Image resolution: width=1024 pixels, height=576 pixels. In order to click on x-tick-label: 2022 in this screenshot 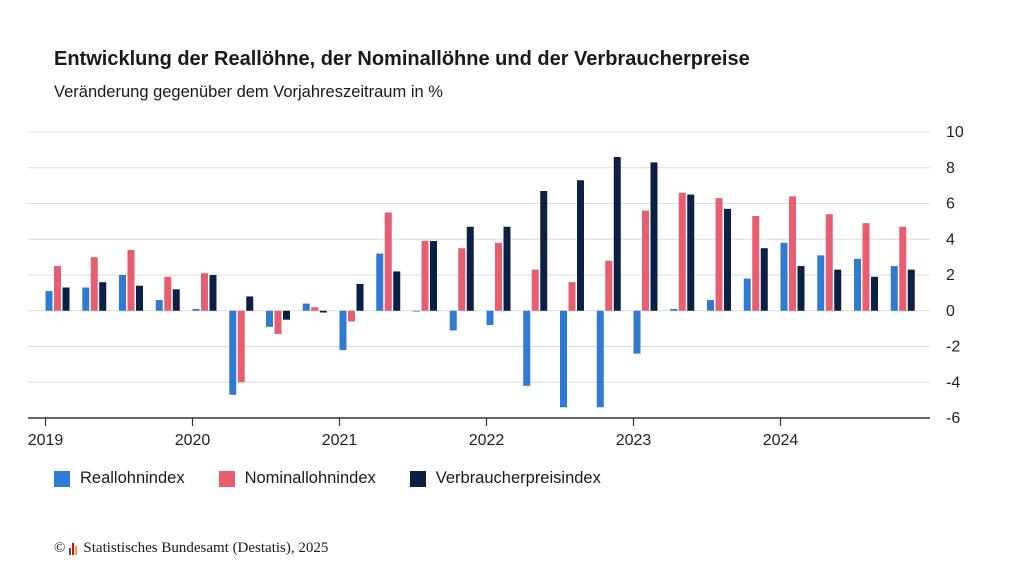, I will do `click(487, 440)`.